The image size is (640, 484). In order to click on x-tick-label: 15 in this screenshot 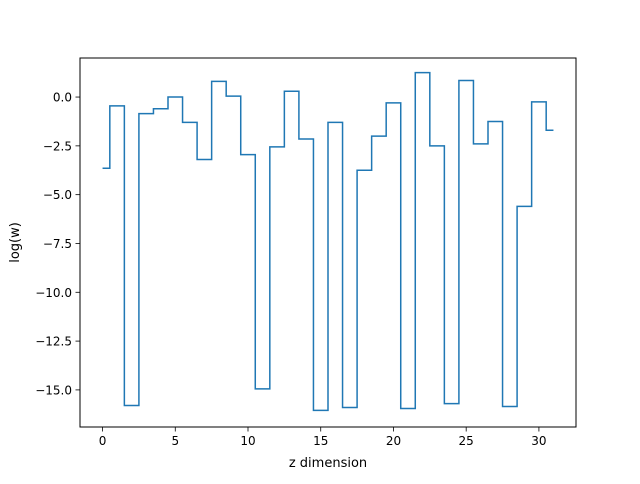, I will do `click(320, 441)`.